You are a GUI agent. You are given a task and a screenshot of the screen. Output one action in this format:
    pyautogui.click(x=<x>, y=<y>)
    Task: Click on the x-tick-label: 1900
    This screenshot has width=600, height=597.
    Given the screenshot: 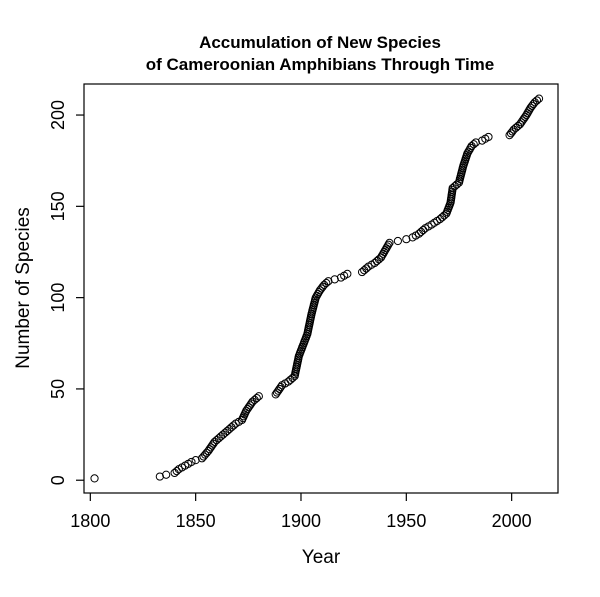 What is the action you would take?
    pyautogui.click(x=301, y=521)
    